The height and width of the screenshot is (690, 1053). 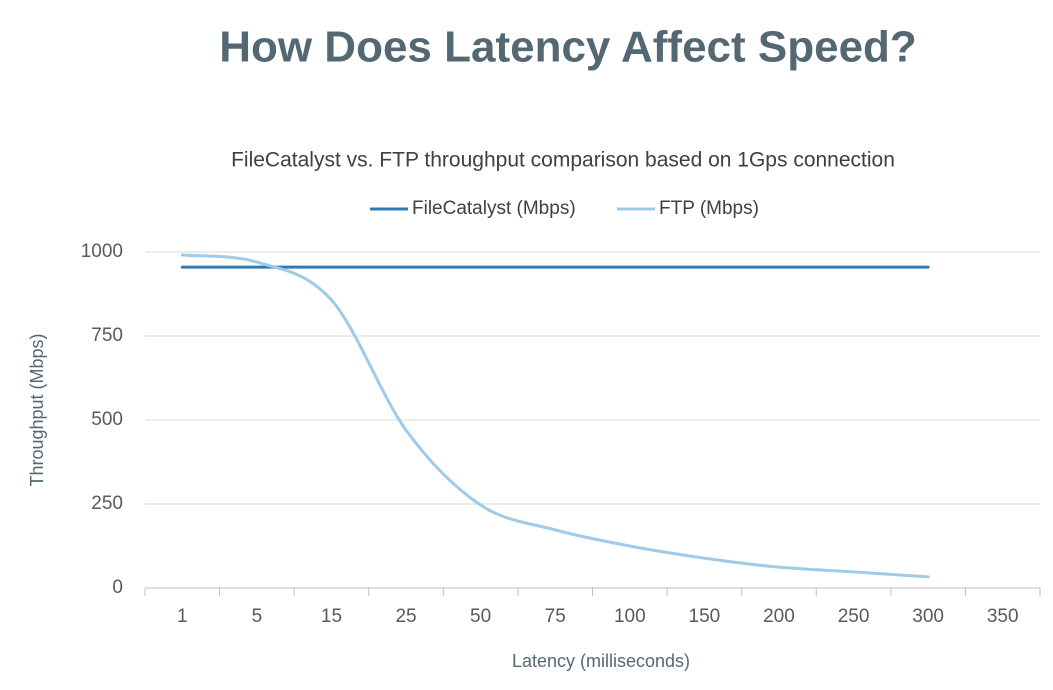 What do you see at coordinates (107, 335) in the screenshot?
I see `y-tick-label: 750` at bounding box center [107, 335].